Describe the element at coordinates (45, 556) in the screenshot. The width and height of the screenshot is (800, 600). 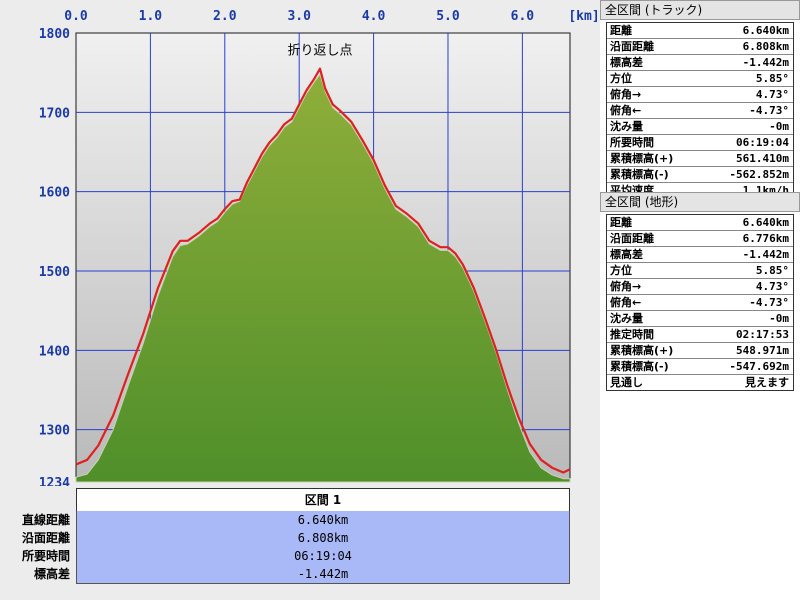
I see `summary-label: 所要時間` at that location.